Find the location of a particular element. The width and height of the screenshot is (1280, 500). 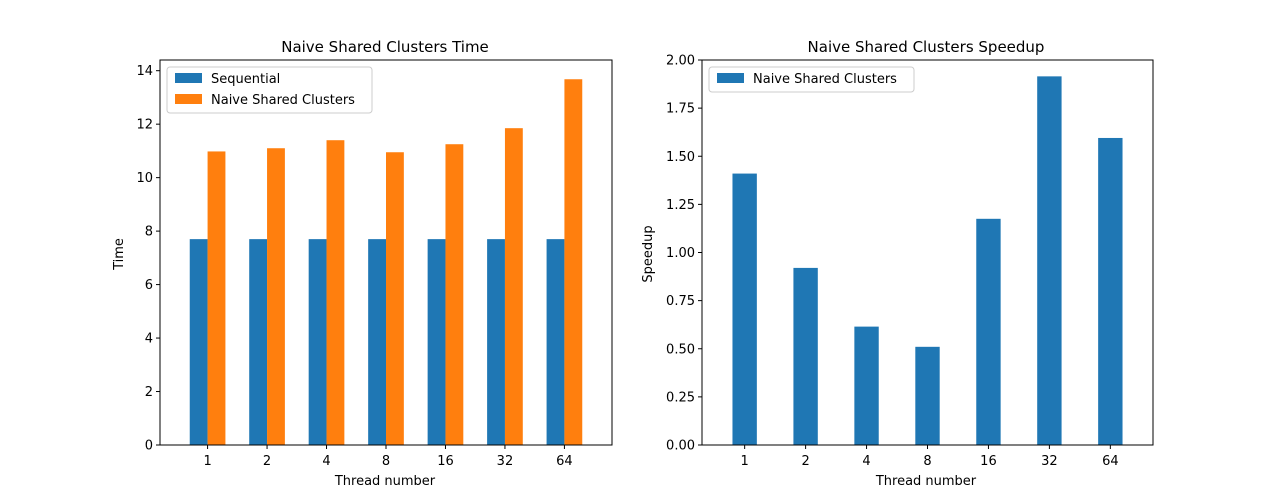

chart-title: Naive Shared Clusters Speedup is located at coordinates (926, 47).